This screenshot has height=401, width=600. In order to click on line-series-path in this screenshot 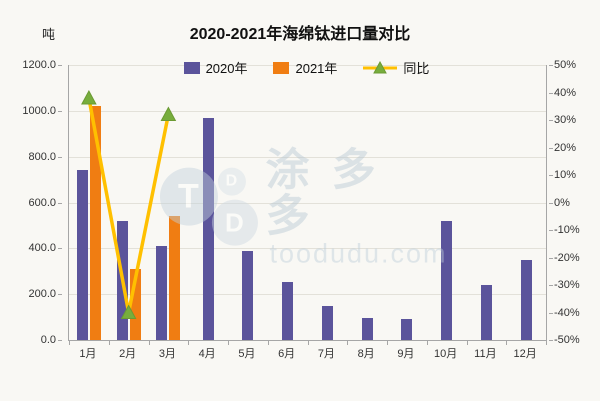, I will do `click(129, 205)`.